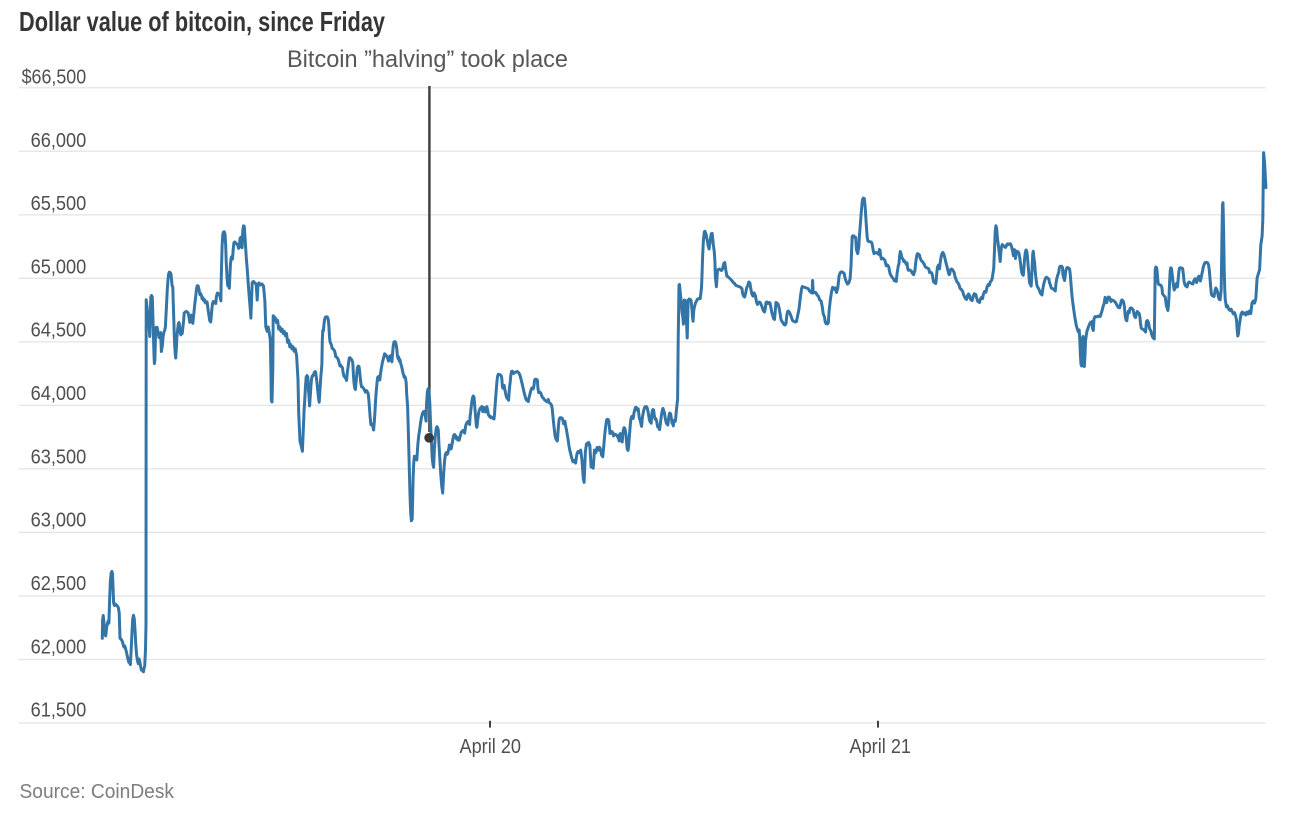 The width and height of the screenshot is (1310, 813). I want to click on svg-text: April 20, so click(491, 746).